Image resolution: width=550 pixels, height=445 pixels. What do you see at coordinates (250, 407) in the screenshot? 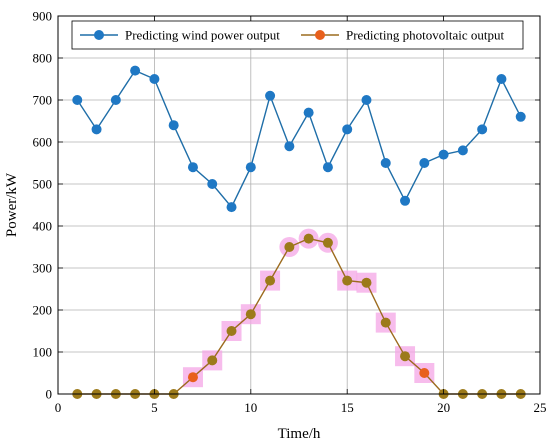
I see `x-tick-label: 10` at bounding box center [250, 407].